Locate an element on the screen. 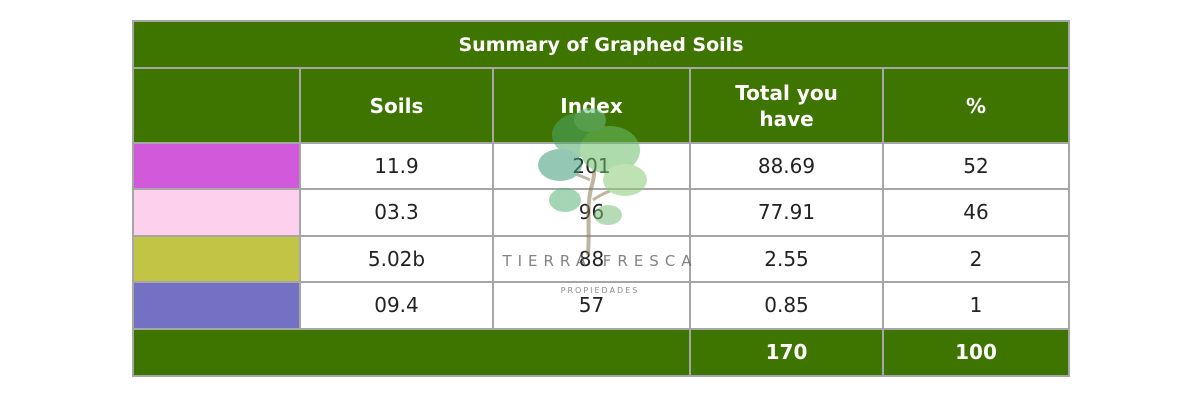 The width and height of the screenshot is (1200, 402). table-row: 09.4 57 0.85 1 is located at coordinates (601, 305).